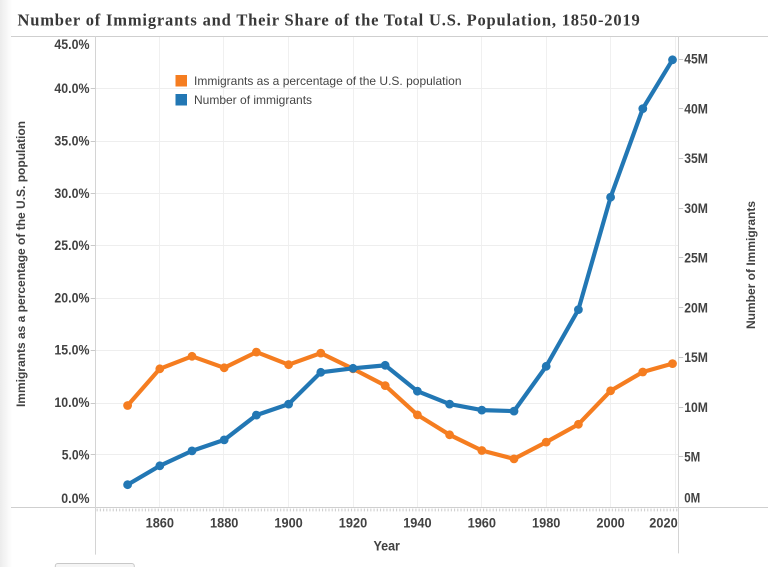  Describe the element at coordinates (417, 522) in the screenshot. I see `svg-text: 1940` at that location.